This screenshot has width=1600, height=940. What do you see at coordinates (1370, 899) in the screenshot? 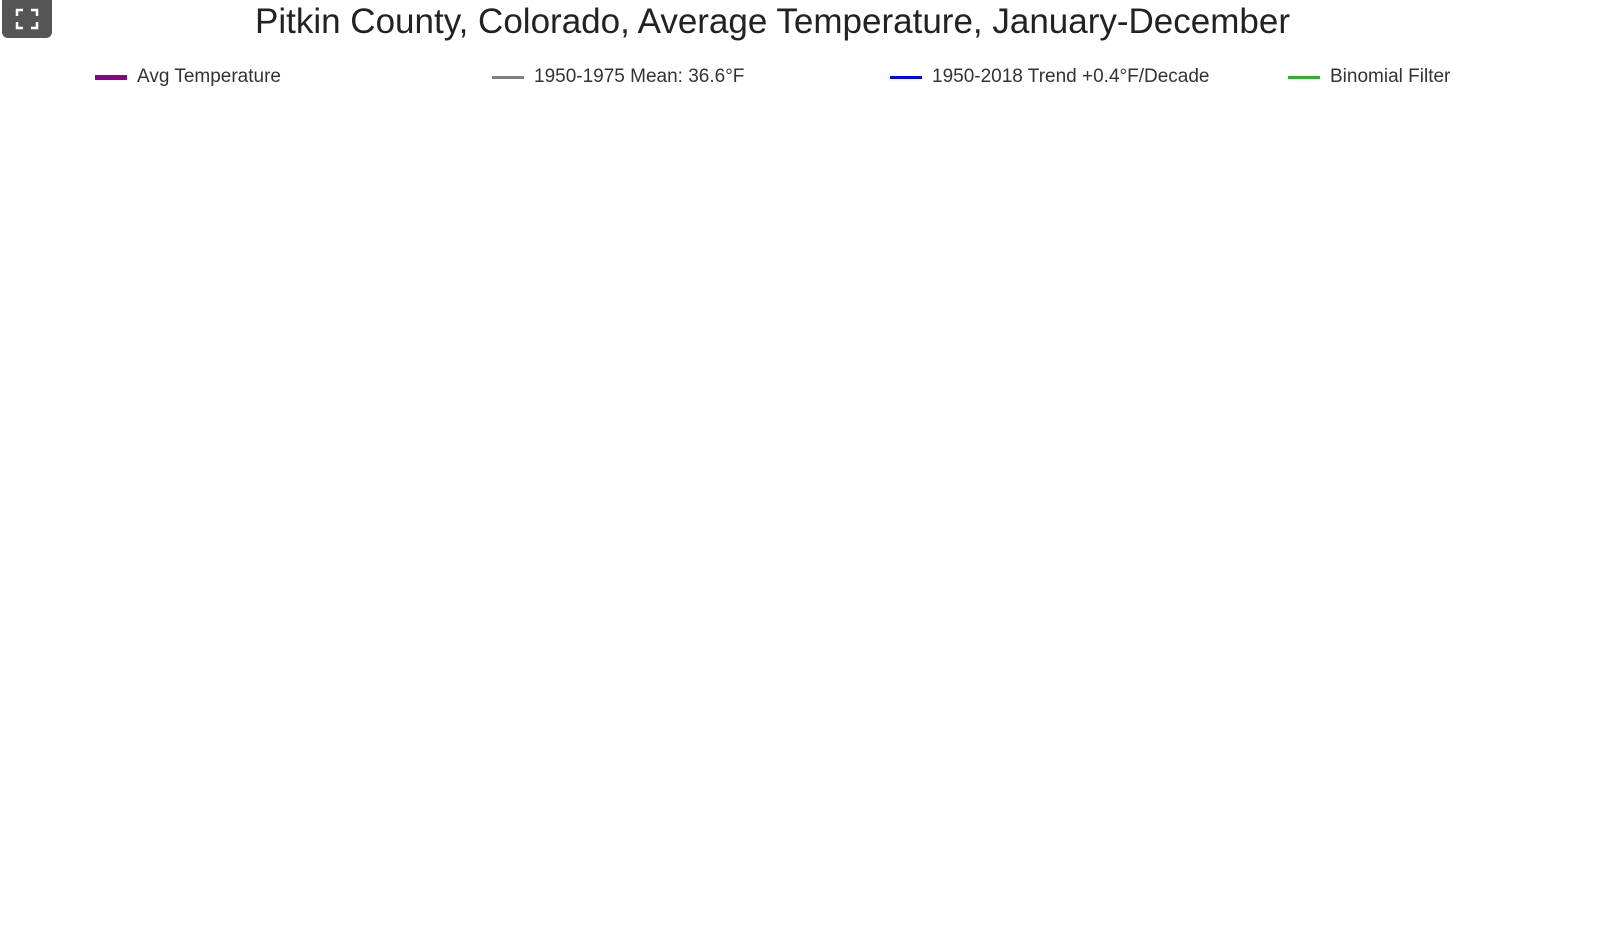
I see `x-tick-label: 2015` at bounding box center [1370, 899].